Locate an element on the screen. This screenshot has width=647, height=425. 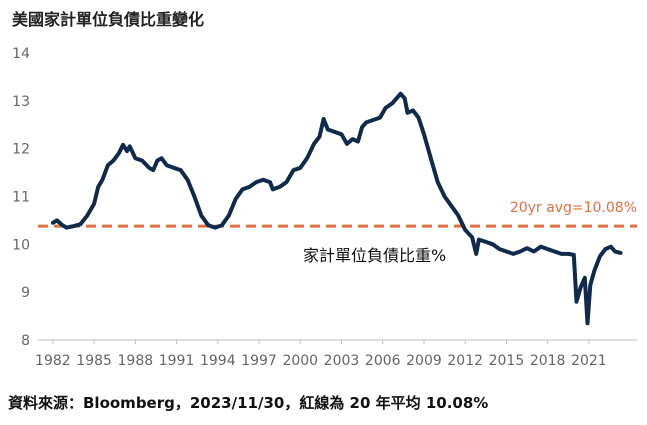
y-tick-label: 12 is located at coordinates (21, 150).